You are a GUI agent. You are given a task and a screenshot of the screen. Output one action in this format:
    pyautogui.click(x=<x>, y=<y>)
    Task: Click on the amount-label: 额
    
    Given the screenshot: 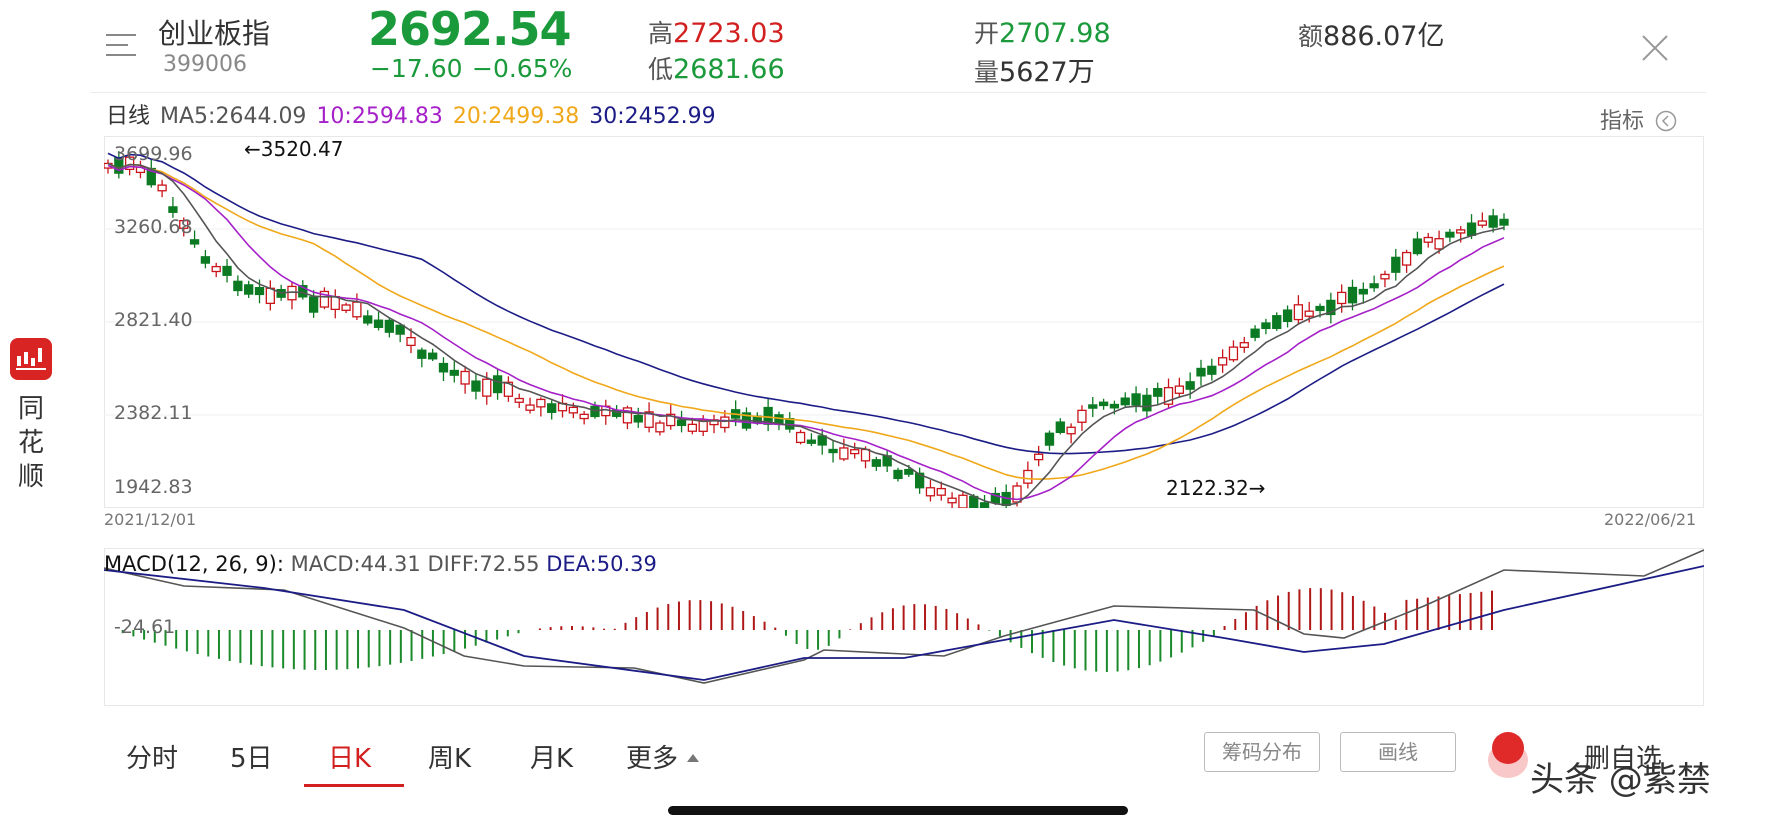 What is the action you would take?
    pyautogui.click(x=1311, y=36)
    